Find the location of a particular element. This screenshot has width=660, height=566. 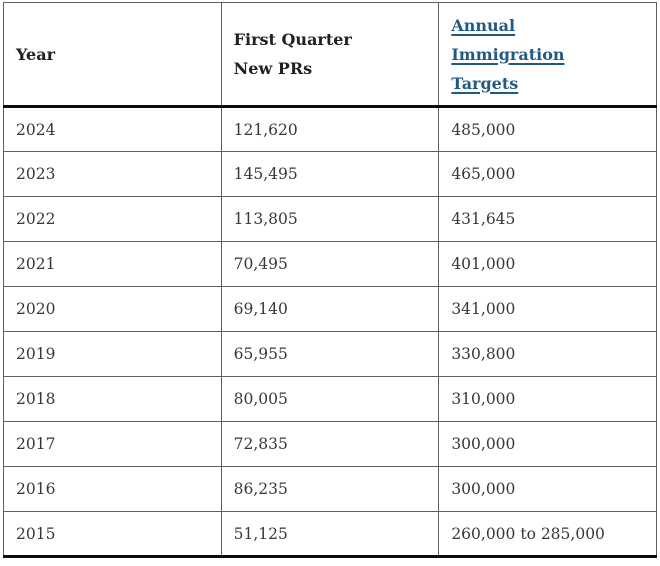

column-header-annual-immigration-targets: Annual Immigration Targets is located at coordinates (547, 55).